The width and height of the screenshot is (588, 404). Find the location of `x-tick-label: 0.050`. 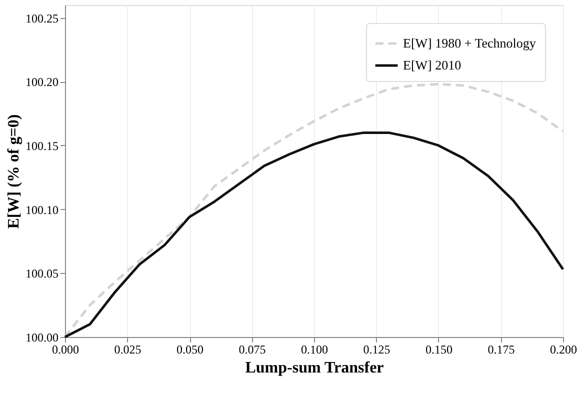

x-tick-label: 0.050 is located at coordinates (190, 349).